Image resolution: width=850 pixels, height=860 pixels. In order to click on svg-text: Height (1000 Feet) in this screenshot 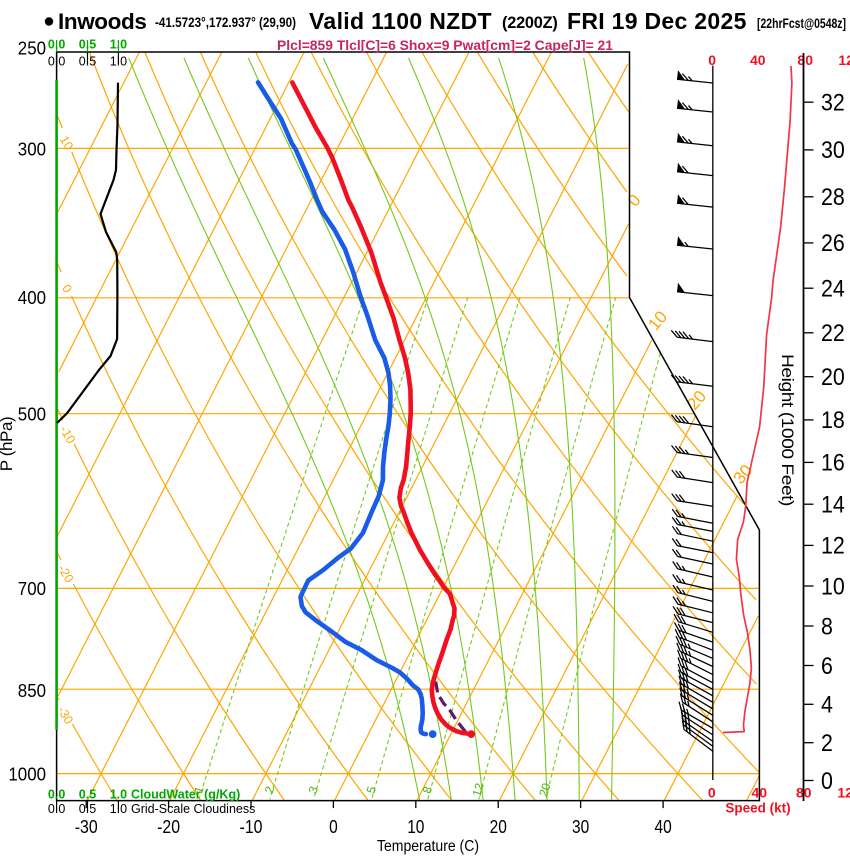, I will do `click(787, 430)`.